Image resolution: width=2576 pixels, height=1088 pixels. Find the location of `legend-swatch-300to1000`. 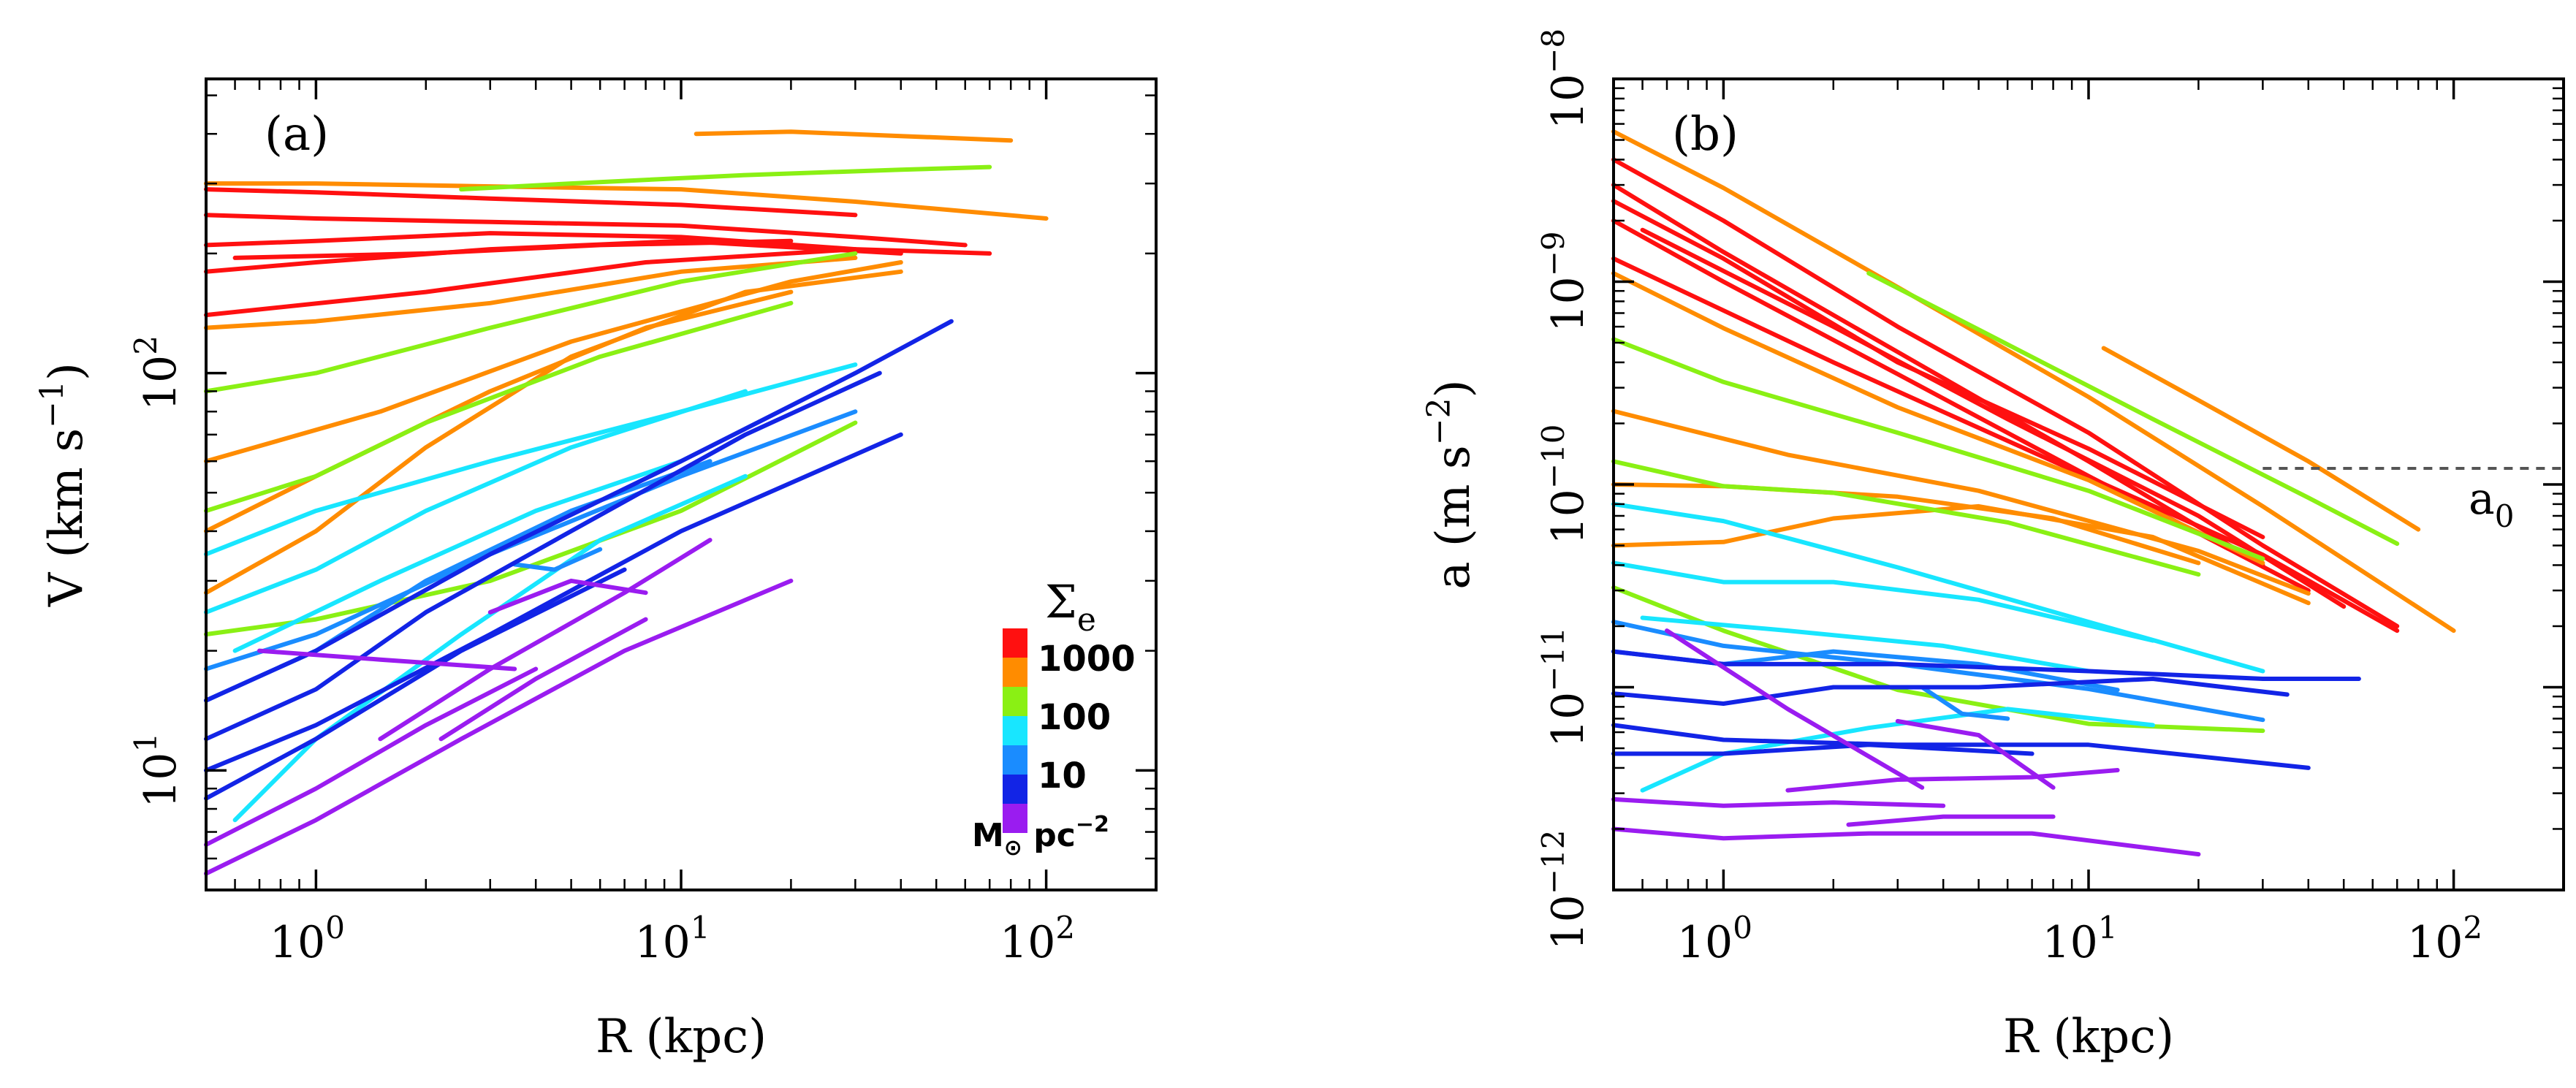

legend-swatch-300to1000 is located at coordinates (1015, 701).